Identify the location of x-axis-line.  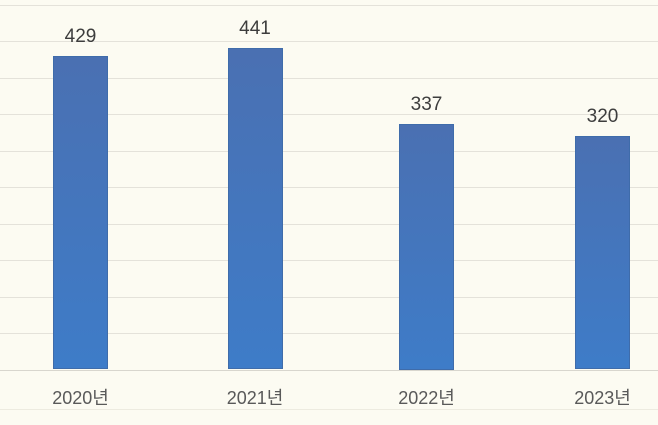
(329, 370).